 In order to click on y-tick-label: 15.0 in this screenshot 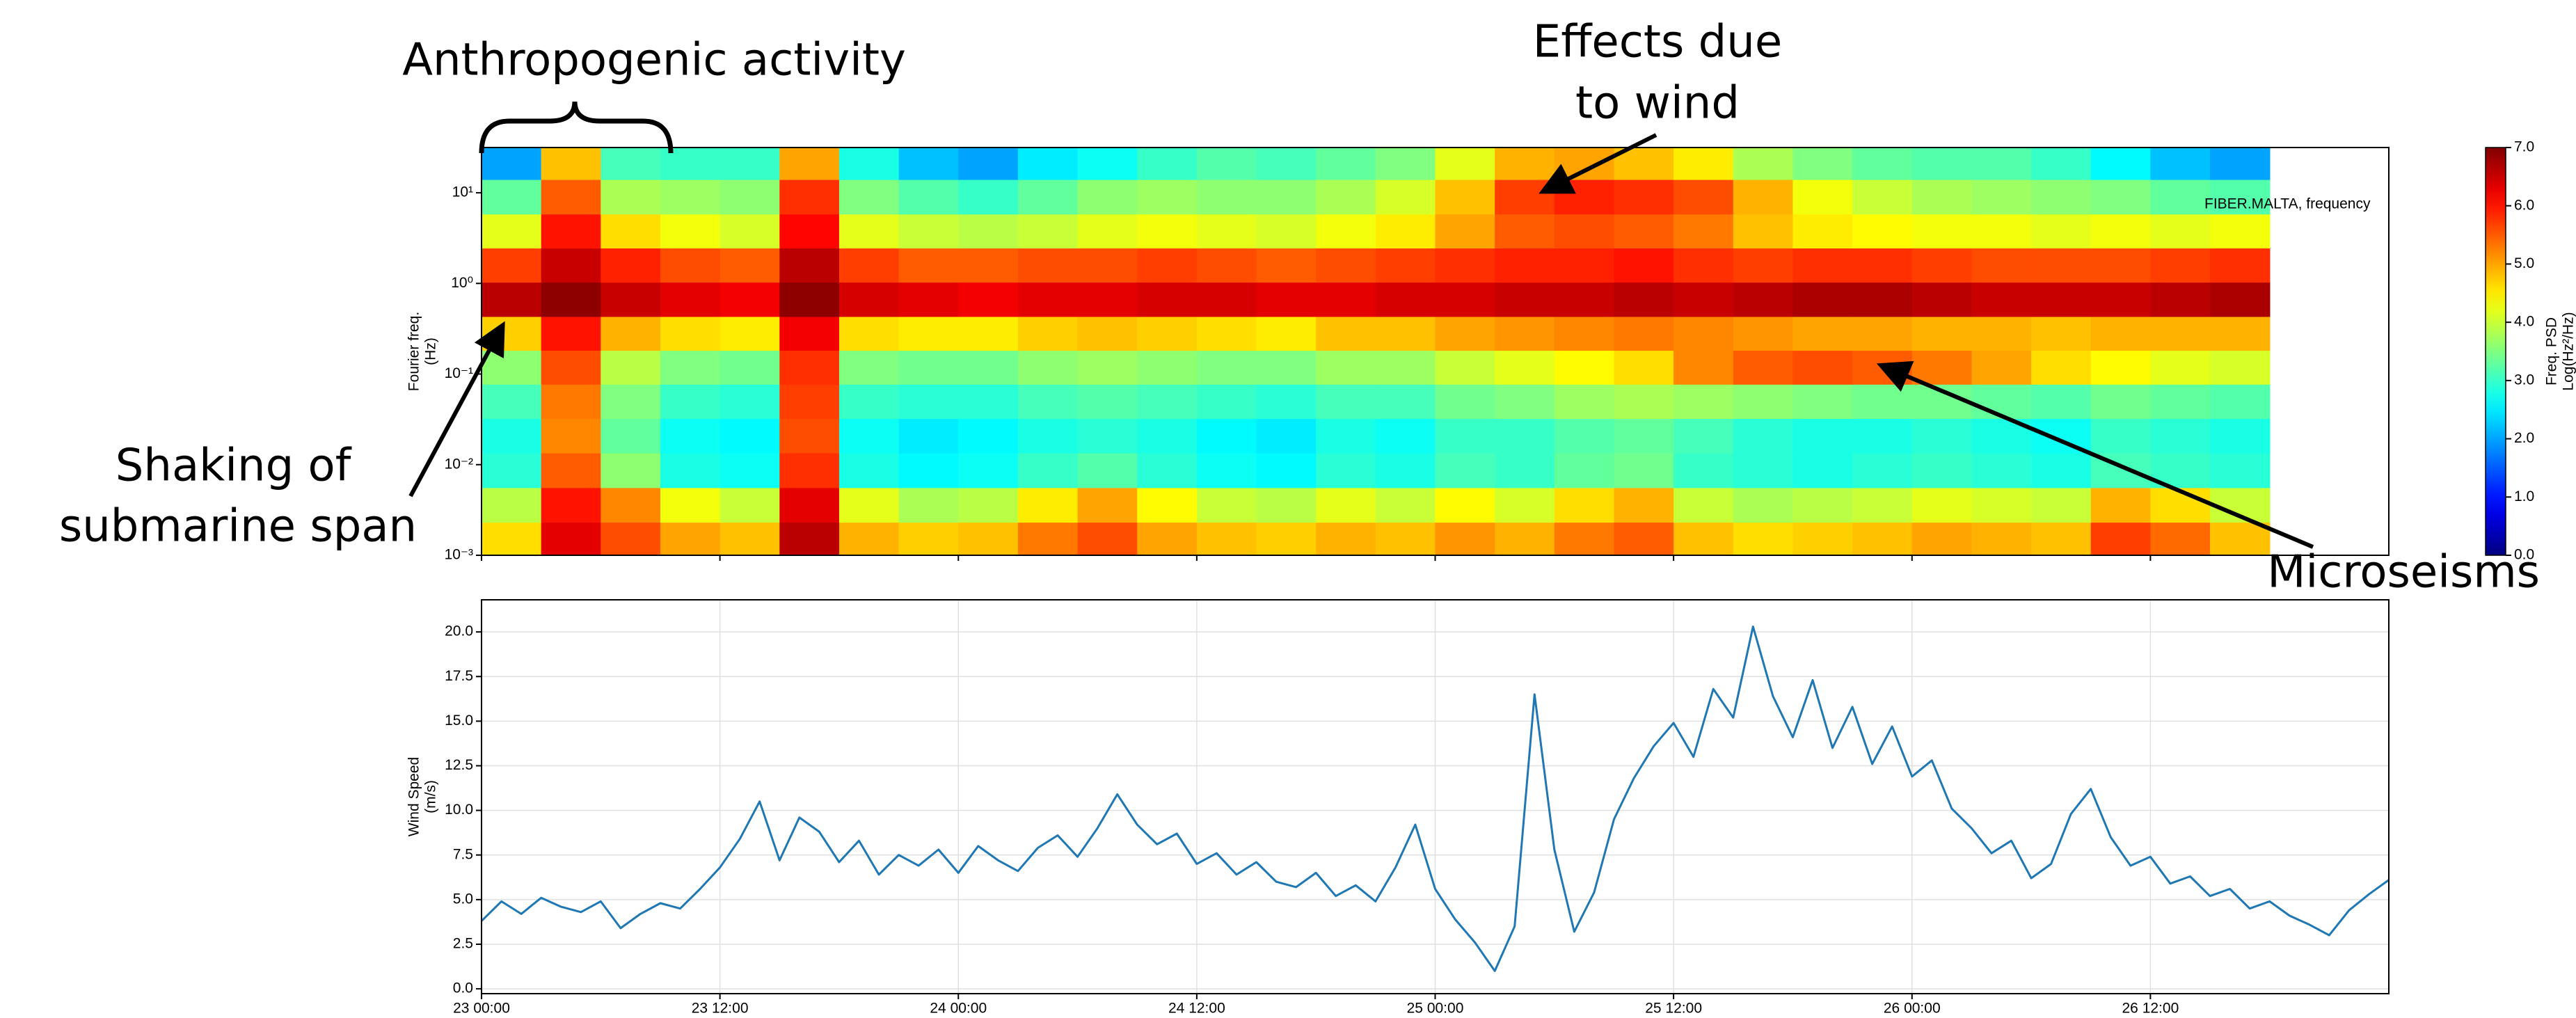, I will do `click(459, 721)`.